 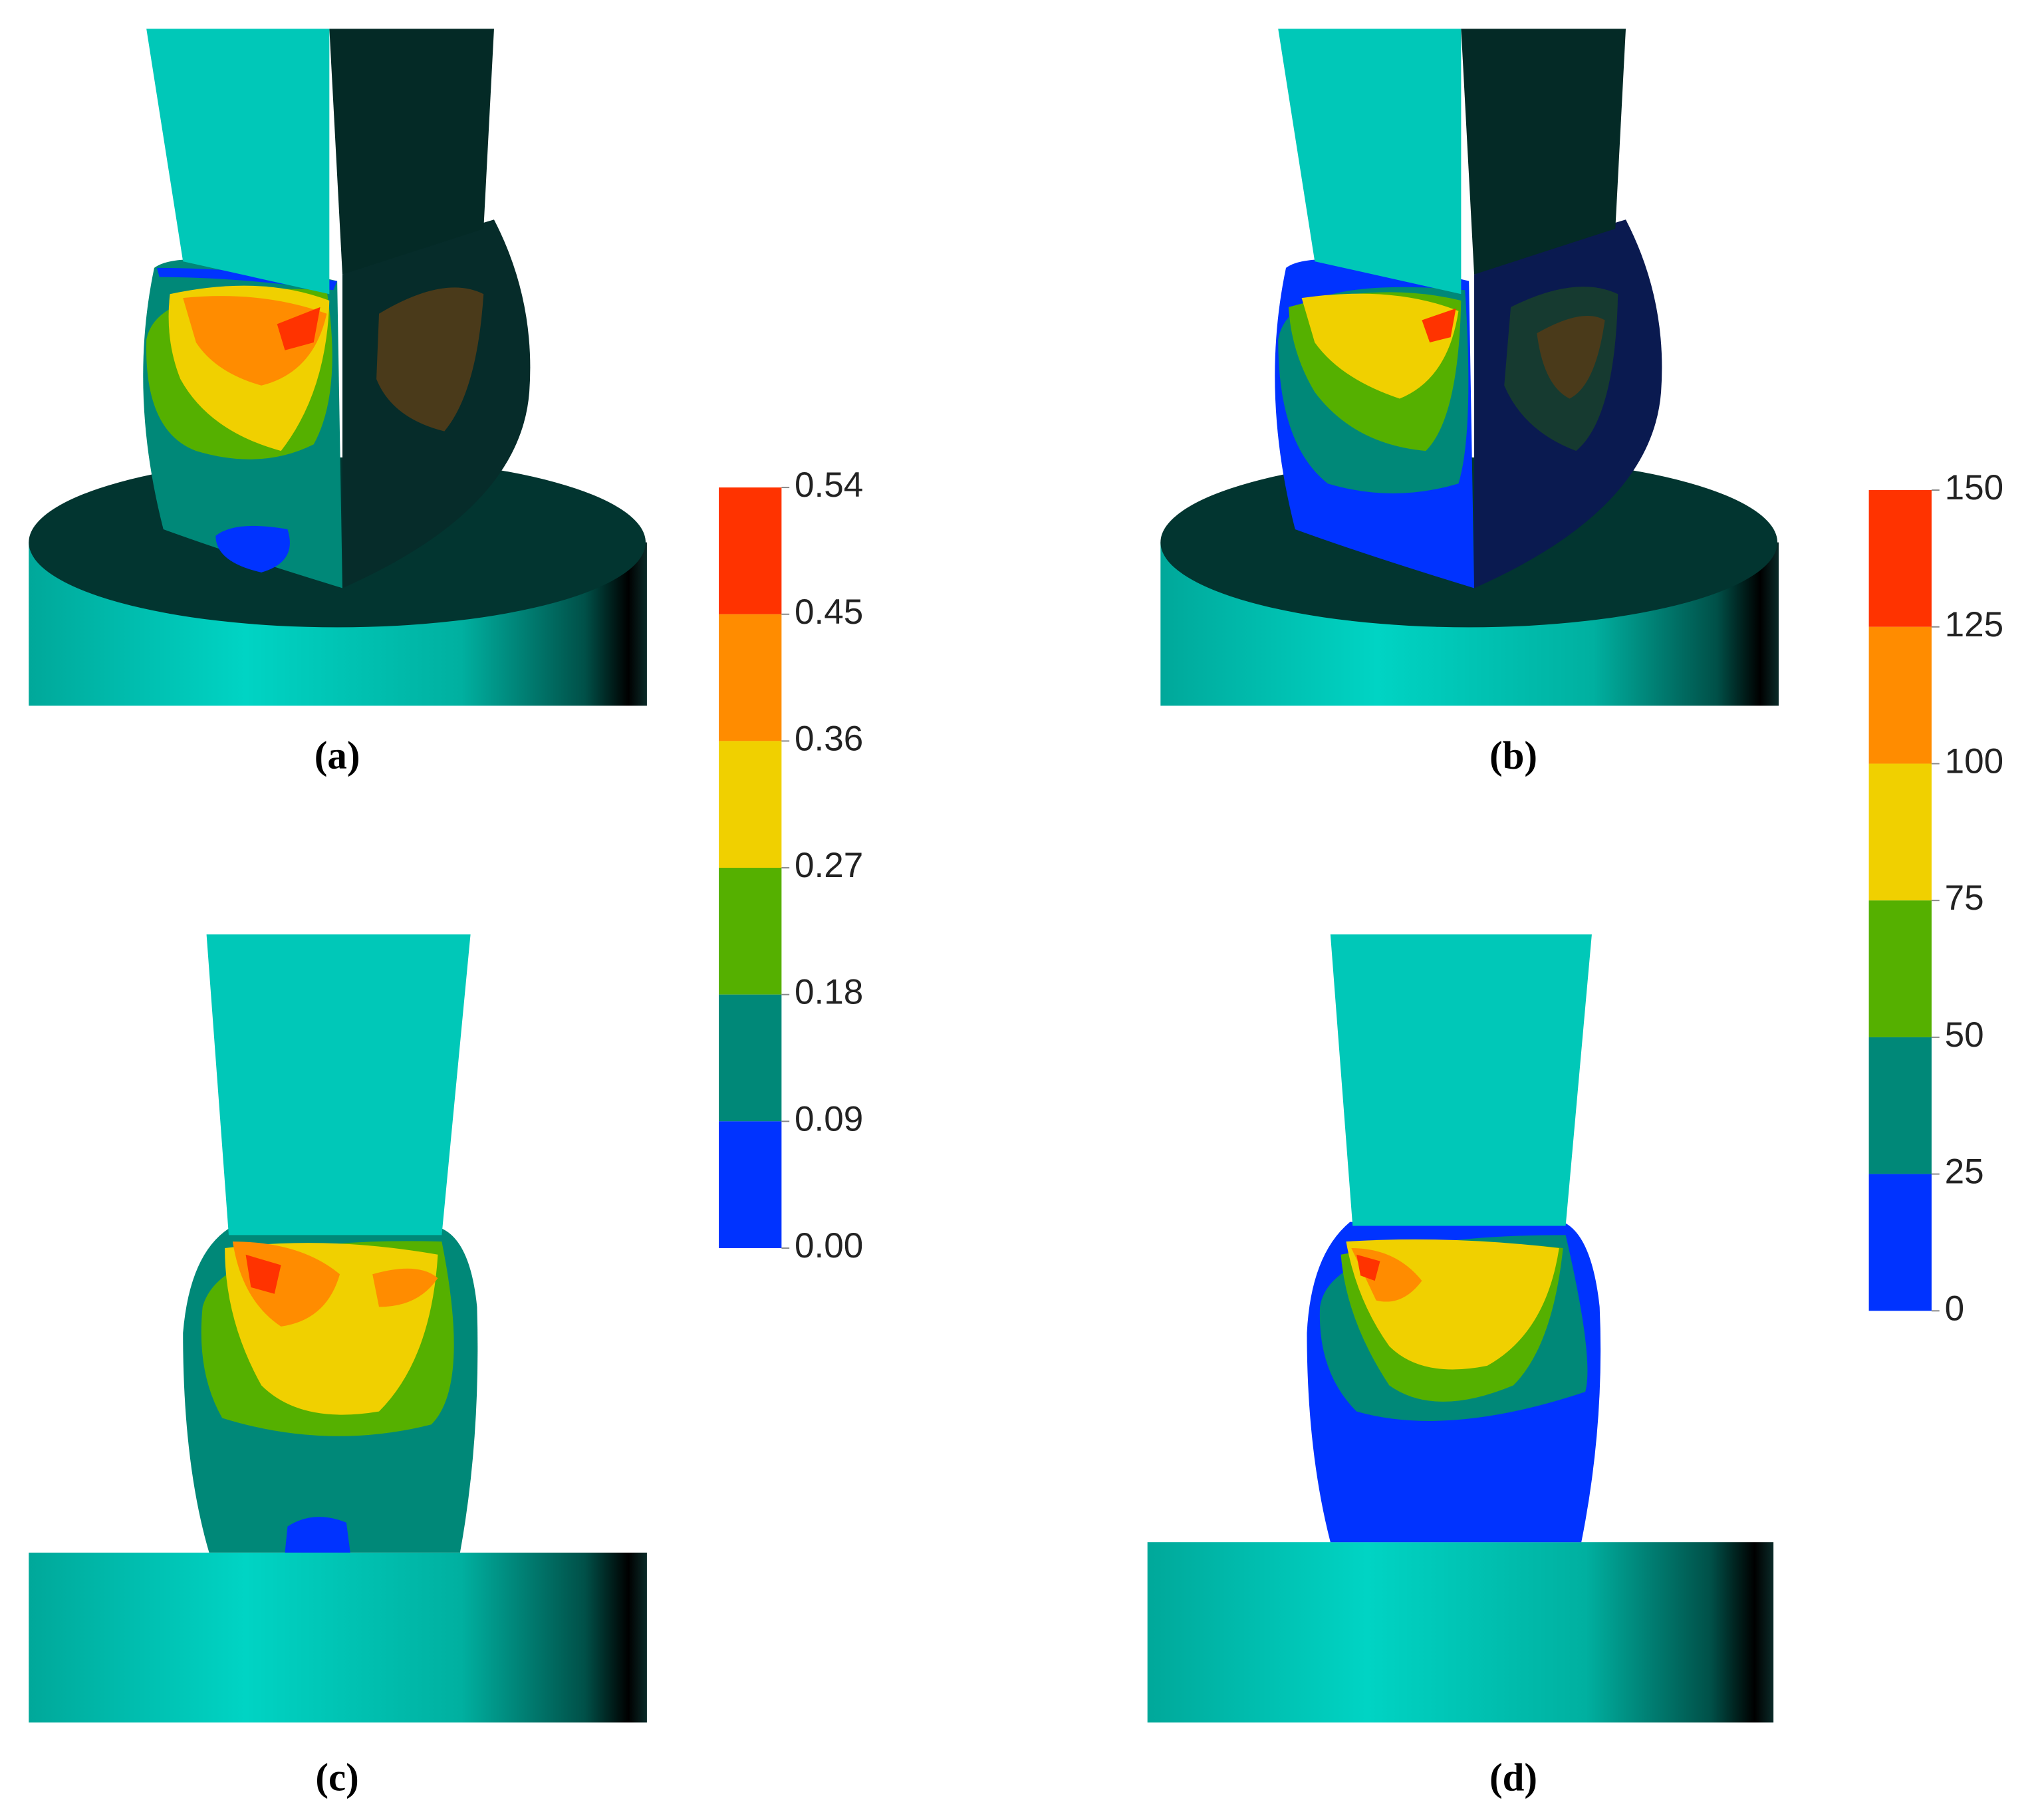 I want to click on colorbar-tick-label: 100, so click(x=1975, y=761).